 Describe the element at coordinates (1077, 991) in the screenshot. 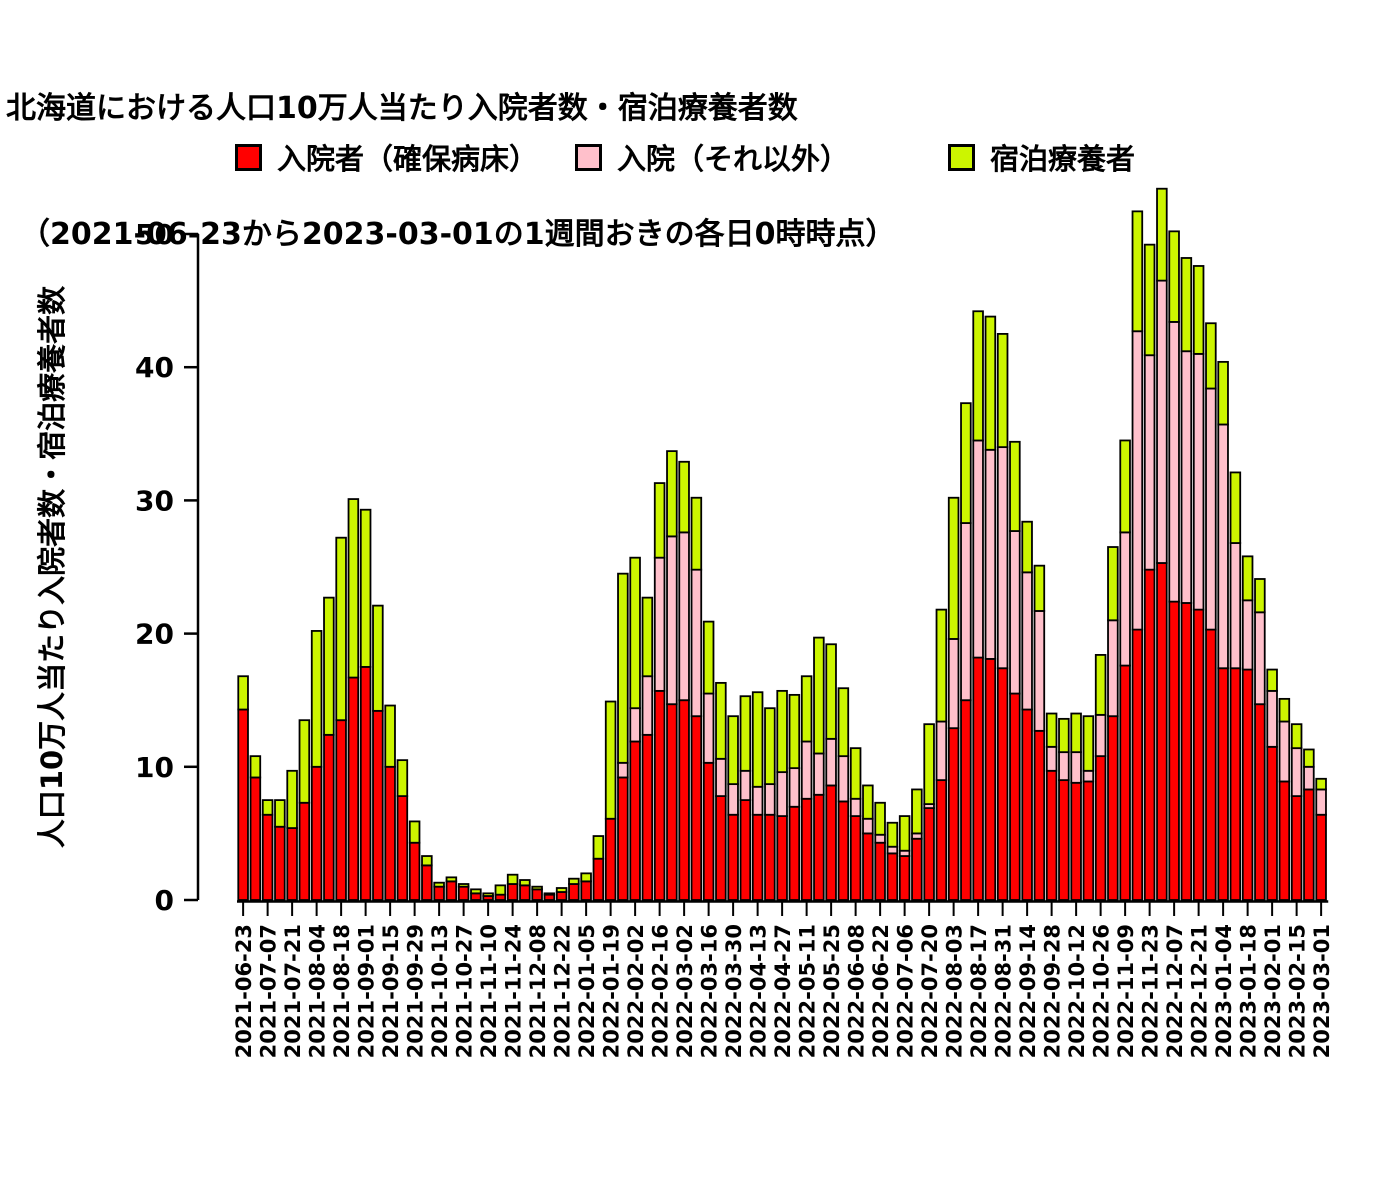

I see `x-tick-label: 2022-10-12` at that location.